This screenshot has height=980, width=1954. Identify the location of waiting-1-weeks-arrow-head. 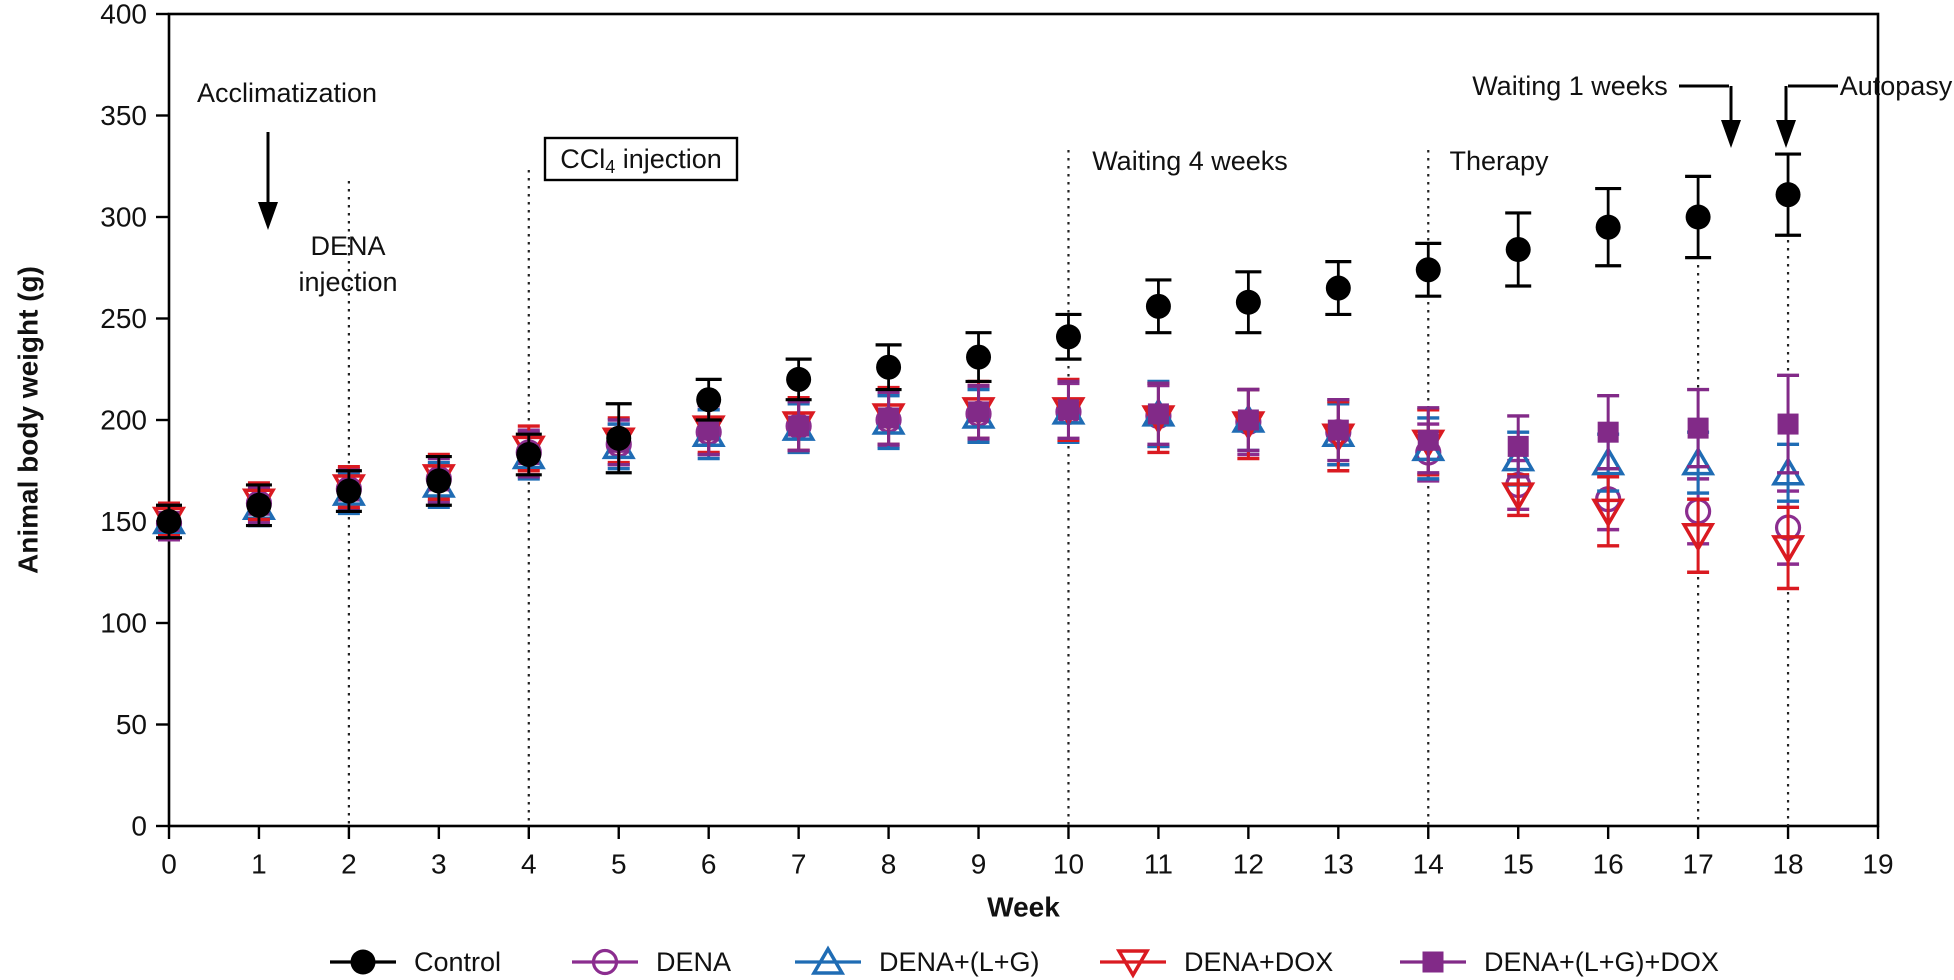
(1731, 134).